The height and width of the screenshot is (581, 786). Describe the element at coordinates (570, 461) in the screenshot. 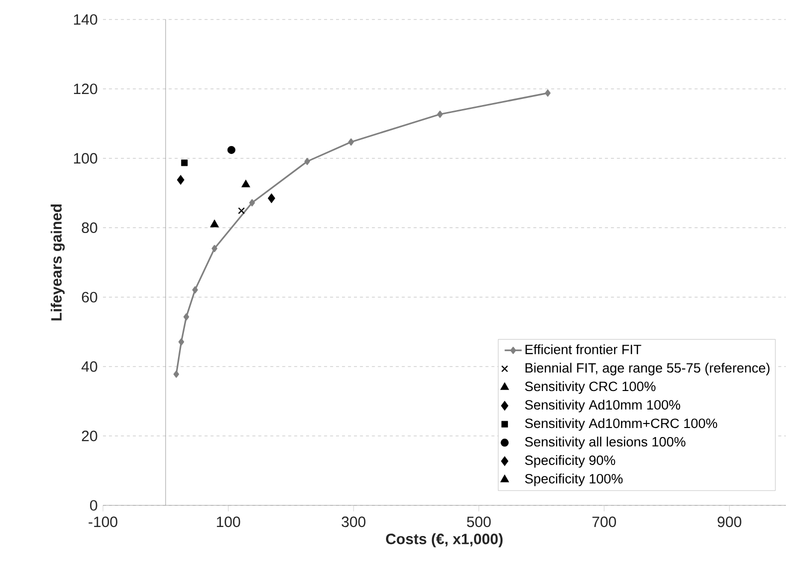

I see `legend-label: Specificity 90%` at that location.